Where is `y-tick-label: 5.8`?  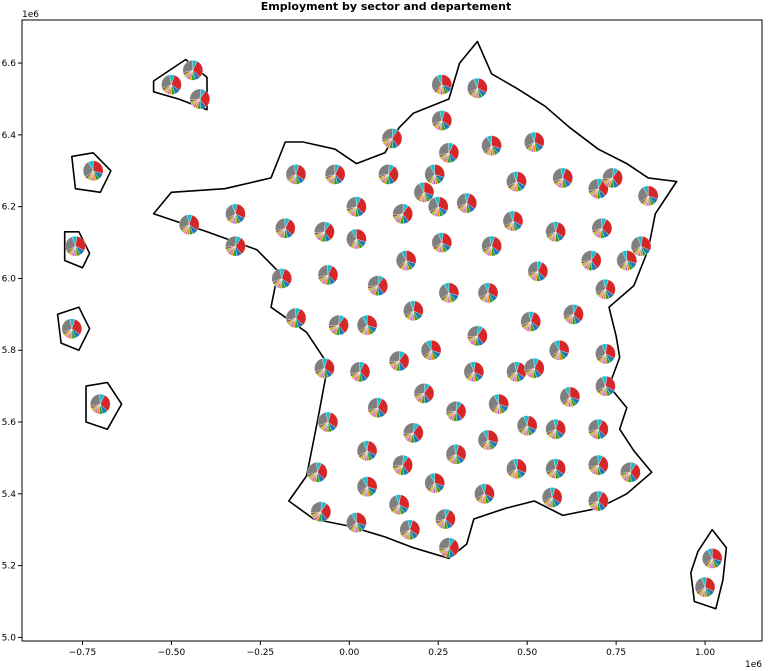 y-tick-label: 5.8 is located at coordinates (9, 351).